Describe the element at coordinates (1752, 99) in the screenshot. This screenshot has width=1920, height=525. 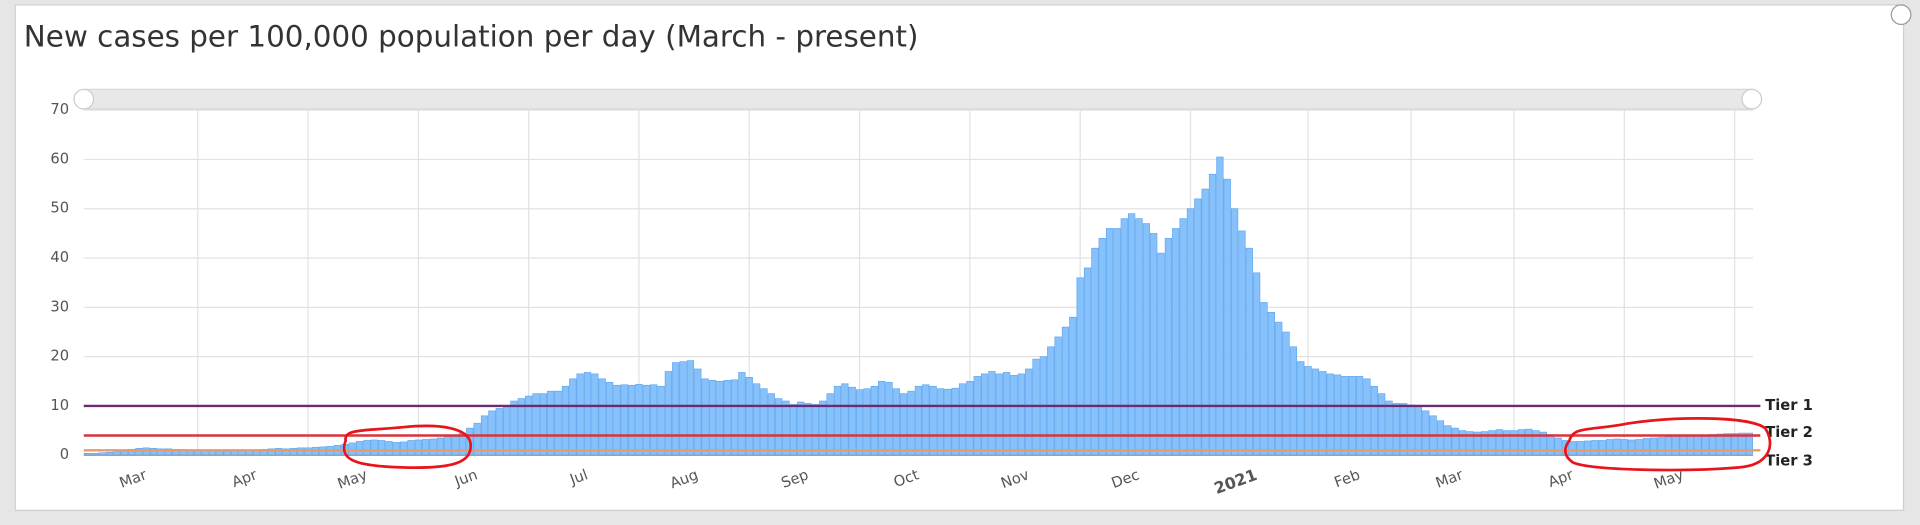
I see `slider-handle-right` at that location.